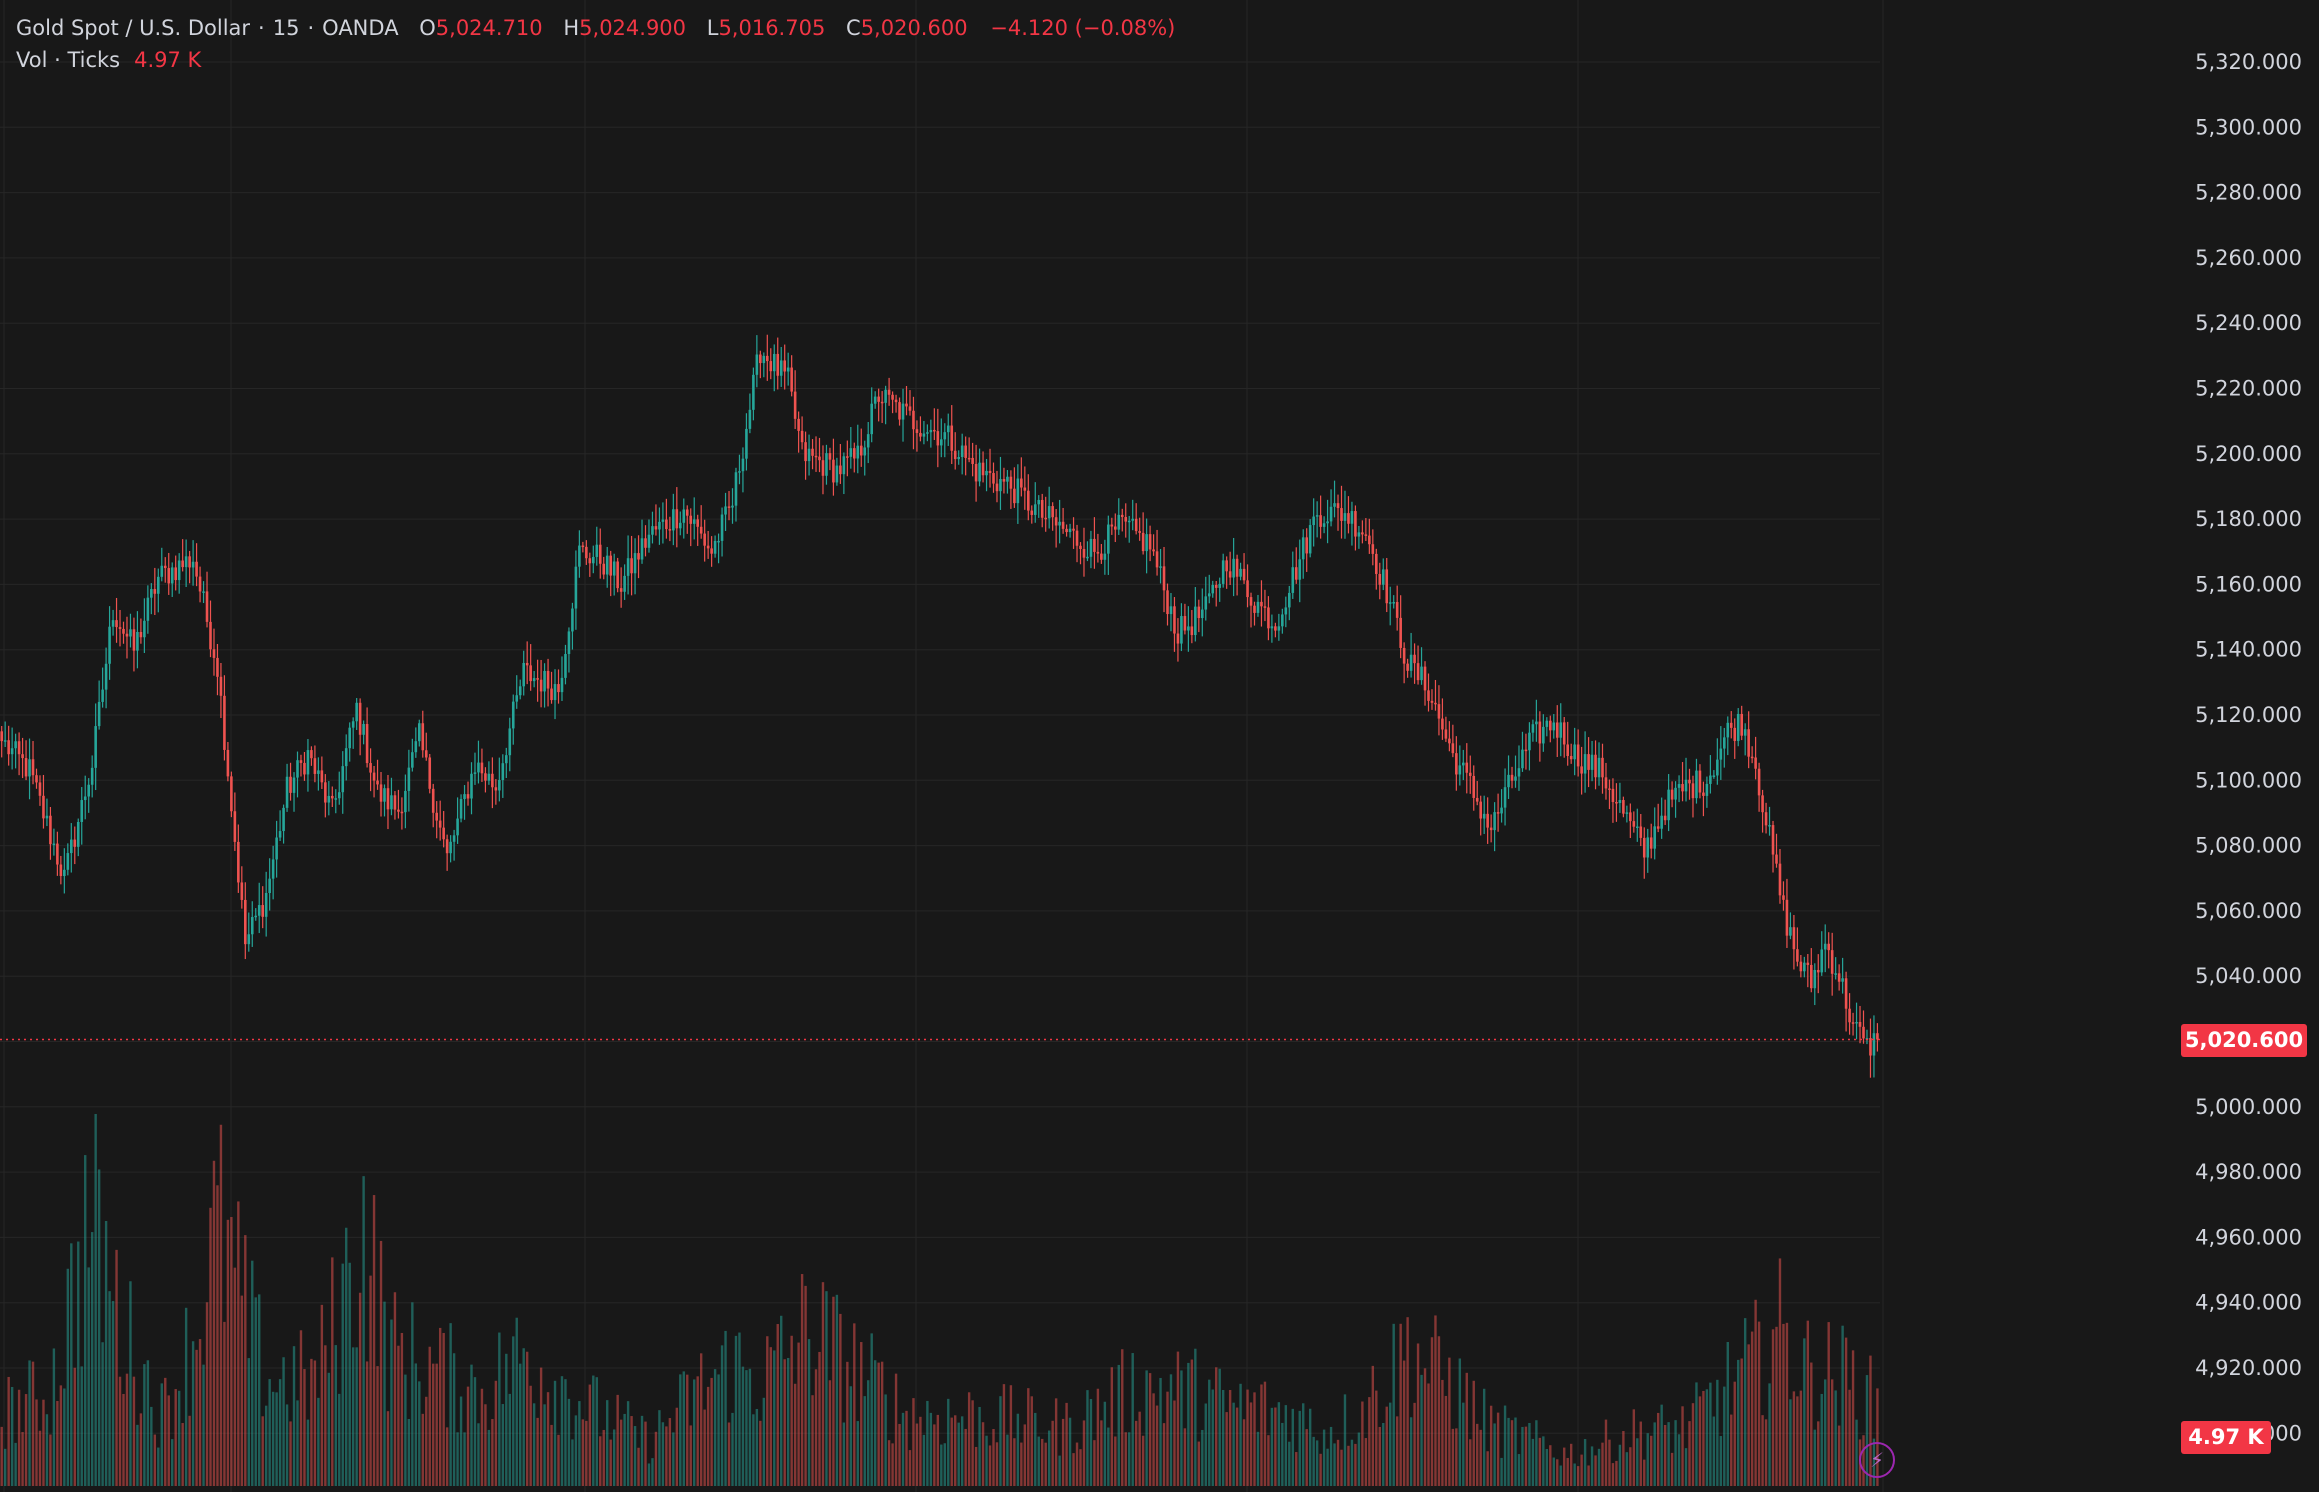 Image resolution: width=2319 pixels, height=1492 pixels. What do you see at coordinates (914, 28) in the screenshot?
I see `close-value: 5,020.600` at bounding box center [914, 28].